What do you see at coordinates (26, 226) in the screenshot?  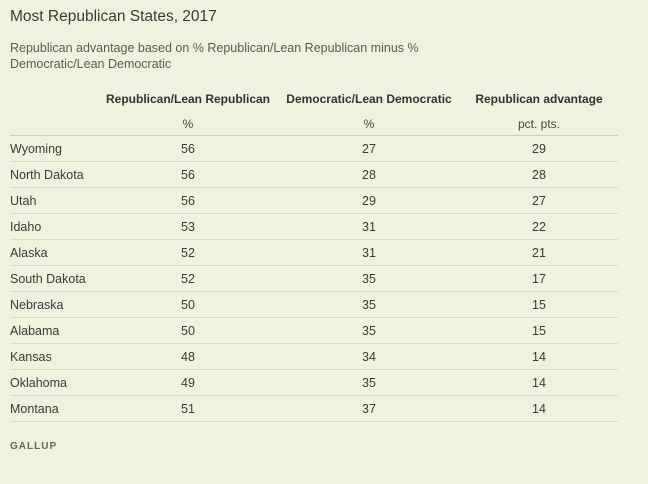 I see `state-cell: Idaho` at bounding box center [26, 226].